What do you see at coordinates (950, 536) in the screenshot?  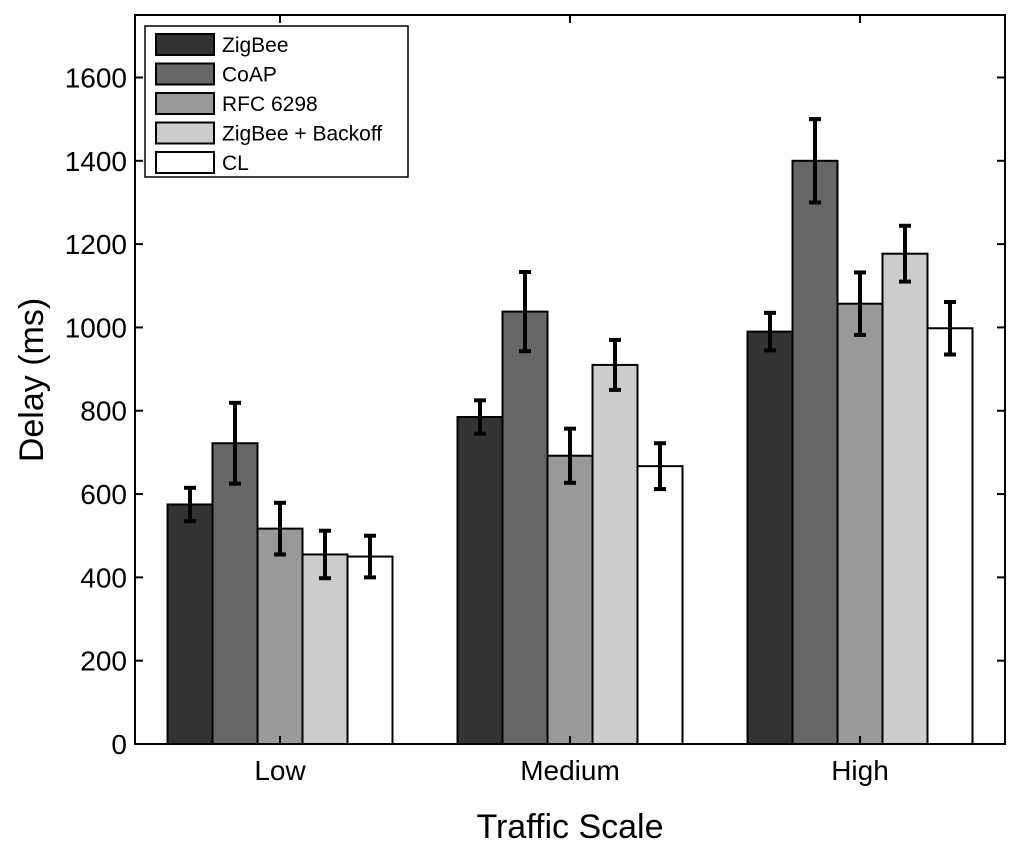 I see `bar-cl-high` at bounding box center [950, 536].